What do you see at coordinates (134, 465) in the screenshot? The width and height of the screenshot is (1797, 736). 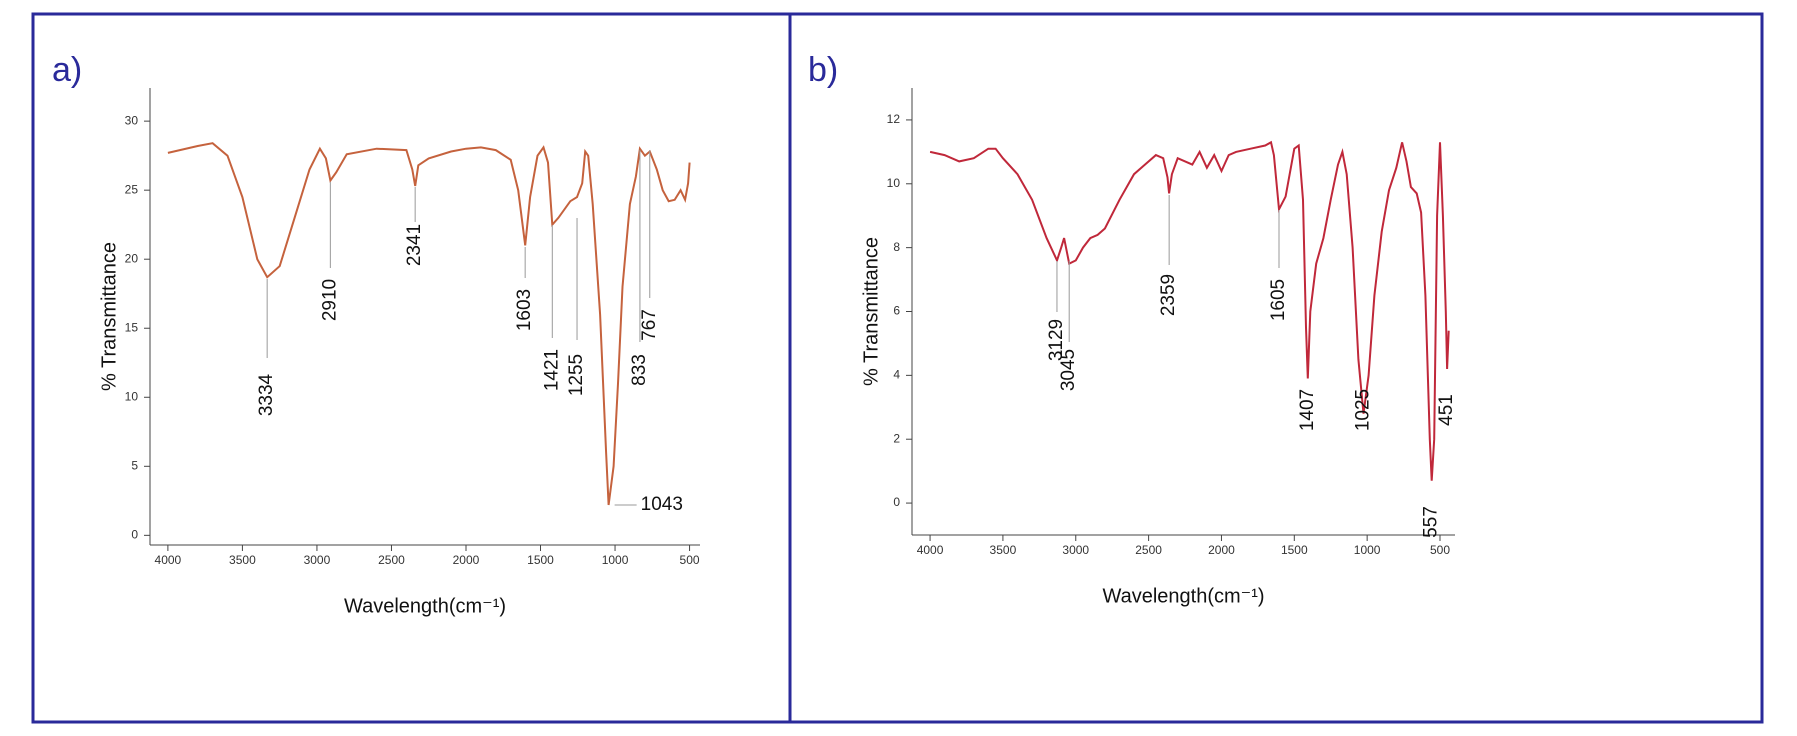 I see `y-tick-label: 5` at bounding box center [134, 465].